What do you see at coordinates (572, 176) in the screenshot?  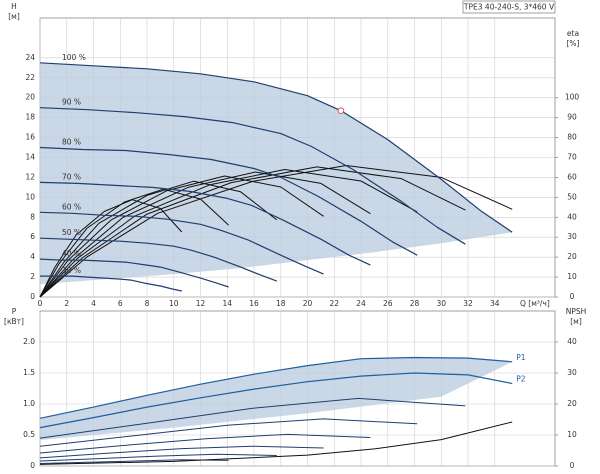 I see `y2-tick-label: 60` at bounding box center [572, 176].